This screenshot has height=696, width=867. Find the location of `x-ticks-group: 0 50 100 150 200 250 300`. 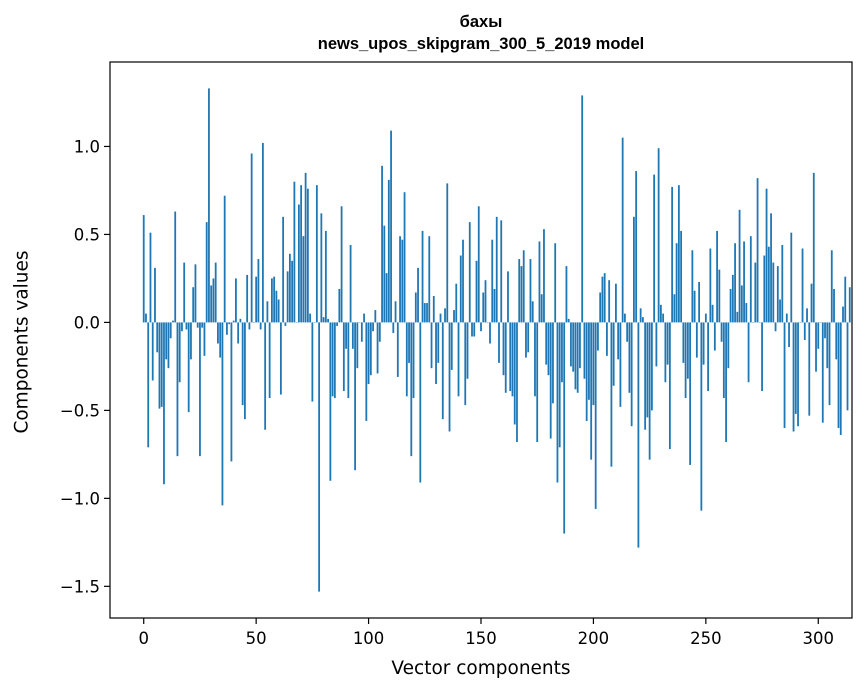

x-ticks-group: 0 50 100 150 200 250 300 is located at coordinates (486, 633).